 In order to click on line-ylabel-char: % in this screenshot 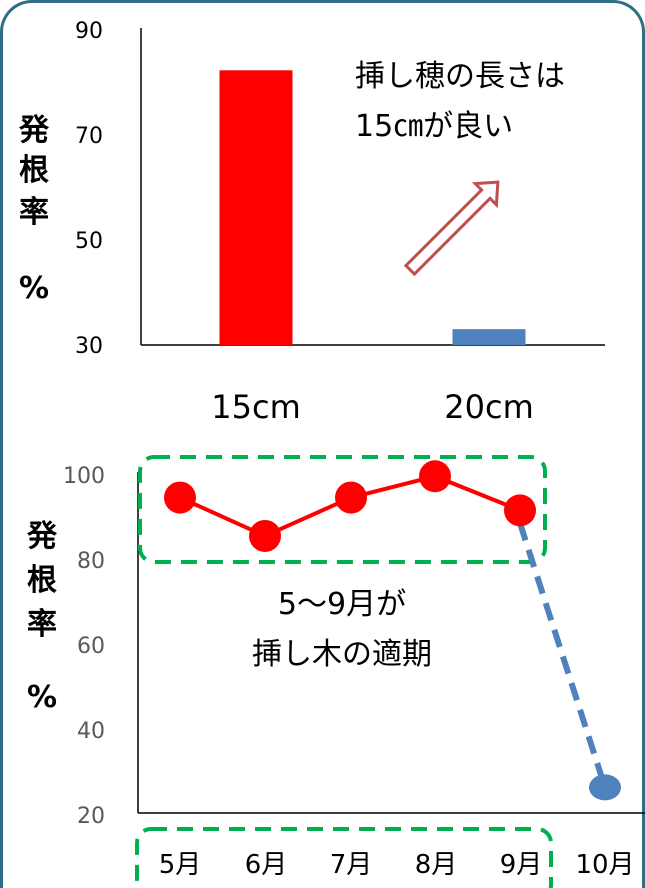, I will do `click(42, 697)`.